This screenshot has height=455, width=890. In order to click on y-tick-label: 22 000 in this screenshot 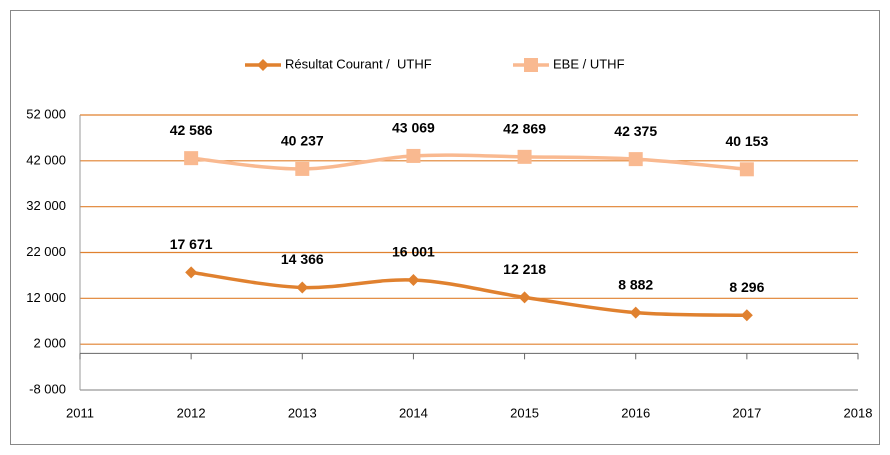, I will do `click(46, 251)`.